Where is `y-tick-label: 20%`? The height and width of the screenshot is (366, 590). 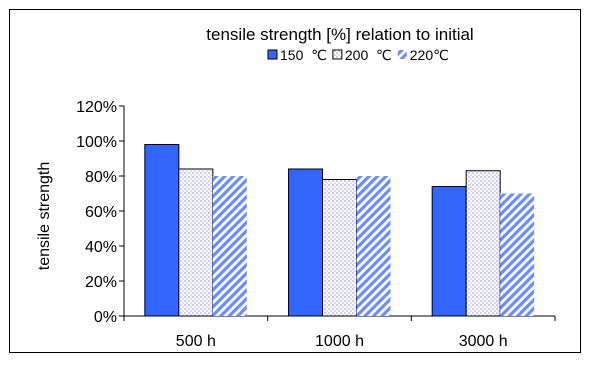
y-tick-label: 20% is located at coordinates (101, 282).